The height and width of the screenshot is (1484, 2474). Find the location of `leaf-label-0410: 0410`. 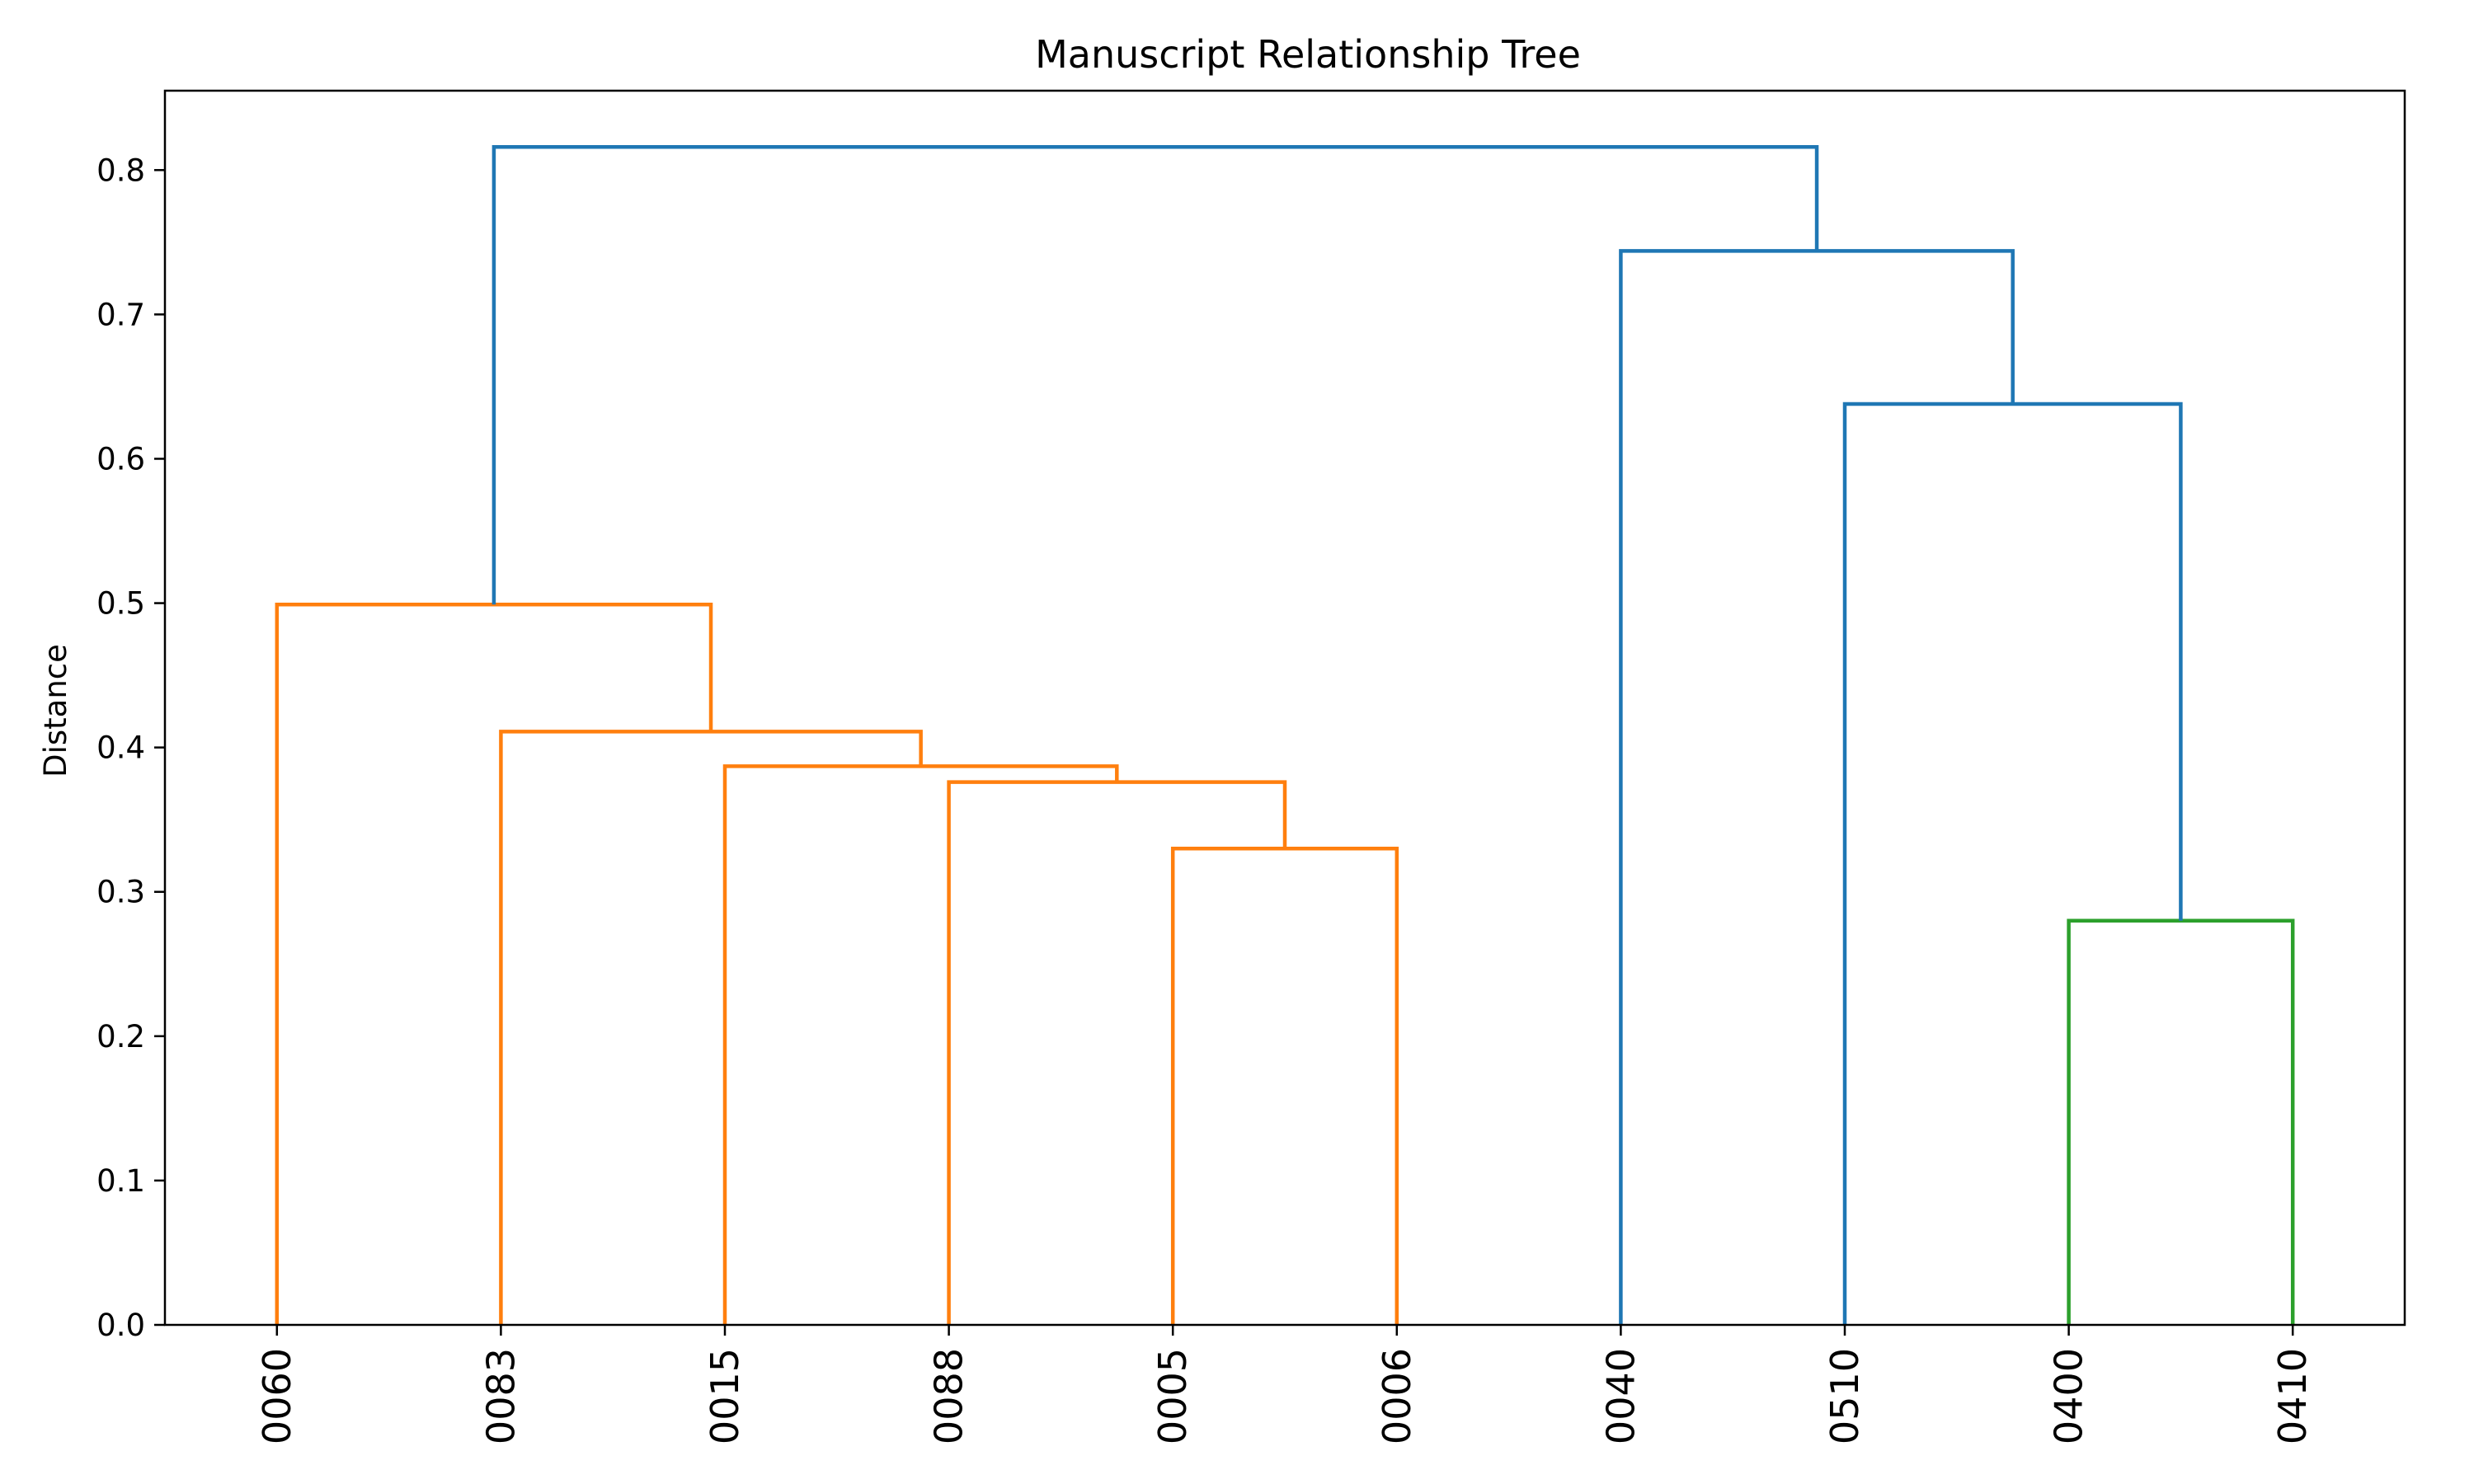

leaf-label-0410: 0410 is located at coordinates (2292, 1396).